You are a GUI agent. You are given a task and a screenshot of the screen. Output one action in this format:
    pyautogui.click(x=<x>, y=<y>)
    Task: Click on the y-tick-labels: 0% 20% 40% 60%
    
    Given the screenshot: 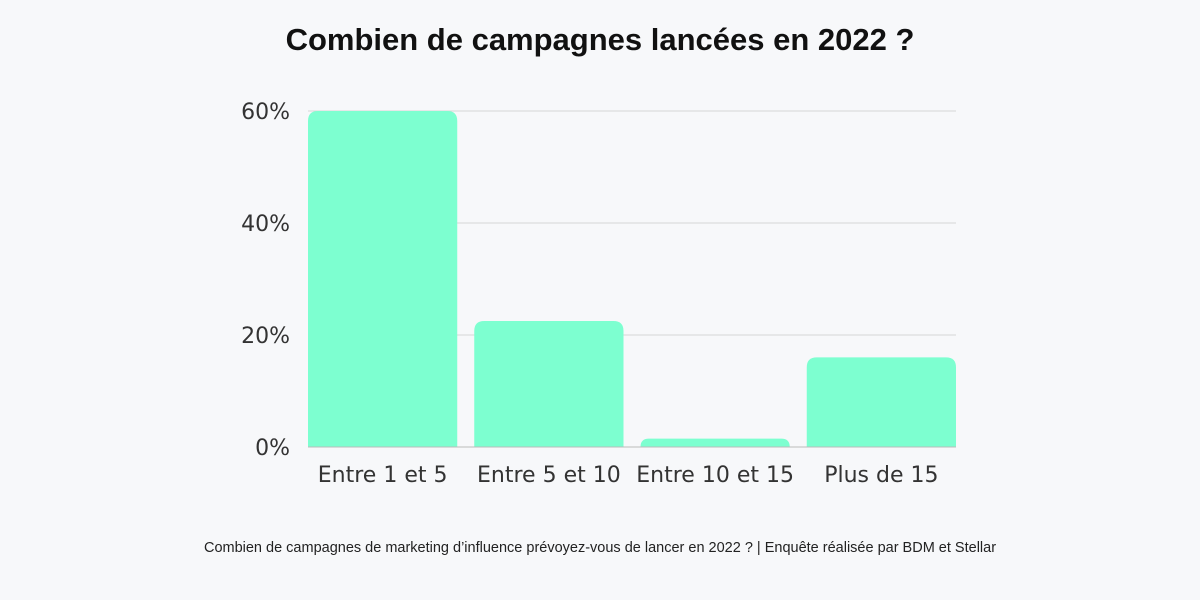 What is the action you would take?
    pyautogui.click(x=265, y=280)
    